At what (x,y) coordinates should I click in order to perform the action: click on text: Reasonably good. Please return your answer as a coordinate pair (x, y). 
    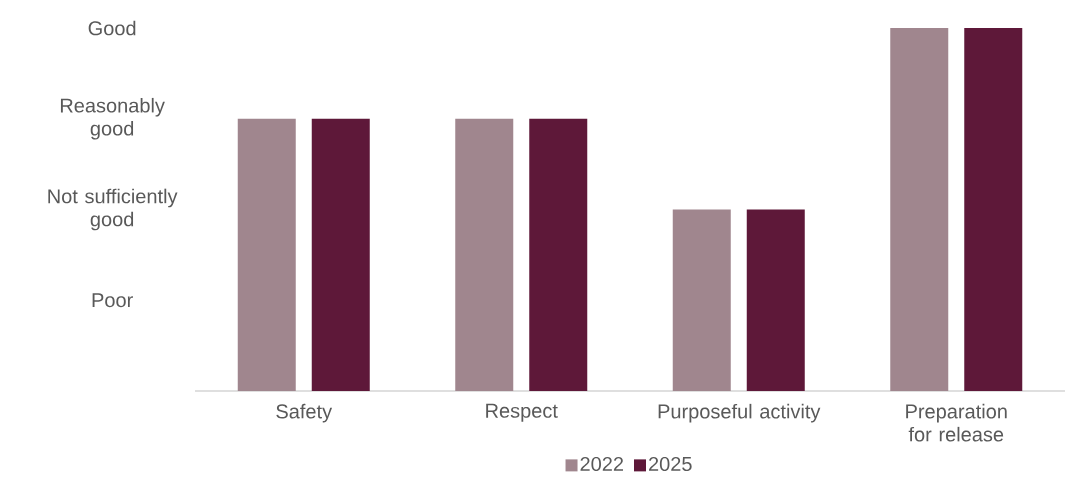
    Looking at the image, I should click on (112, 118).